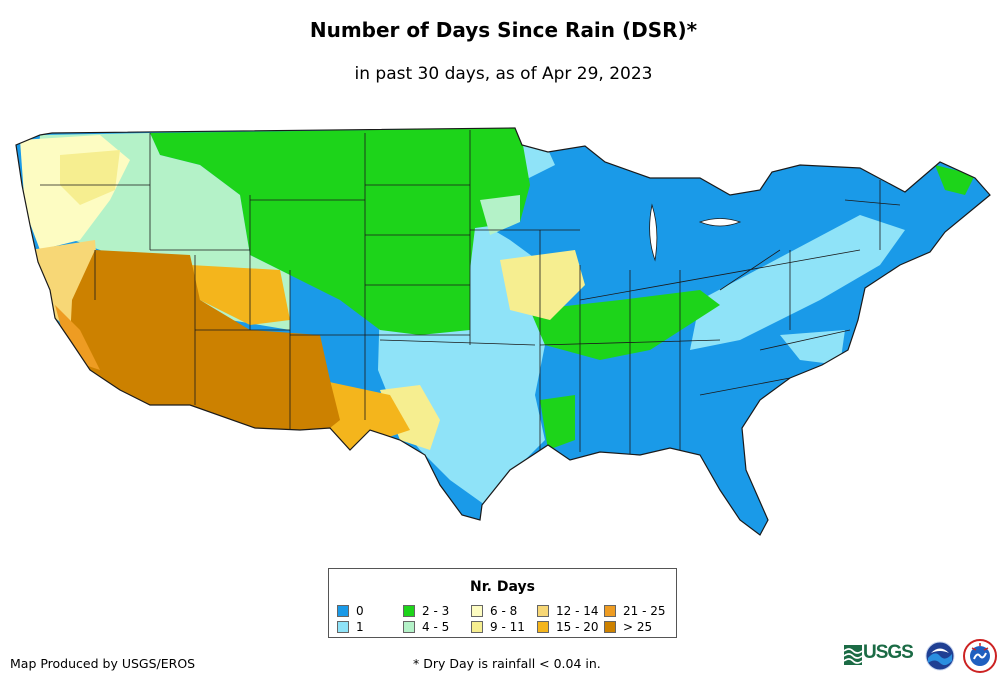 The image size is (1007, 691). I want to click on zone-1-day-appalachian, so click(797, 282).